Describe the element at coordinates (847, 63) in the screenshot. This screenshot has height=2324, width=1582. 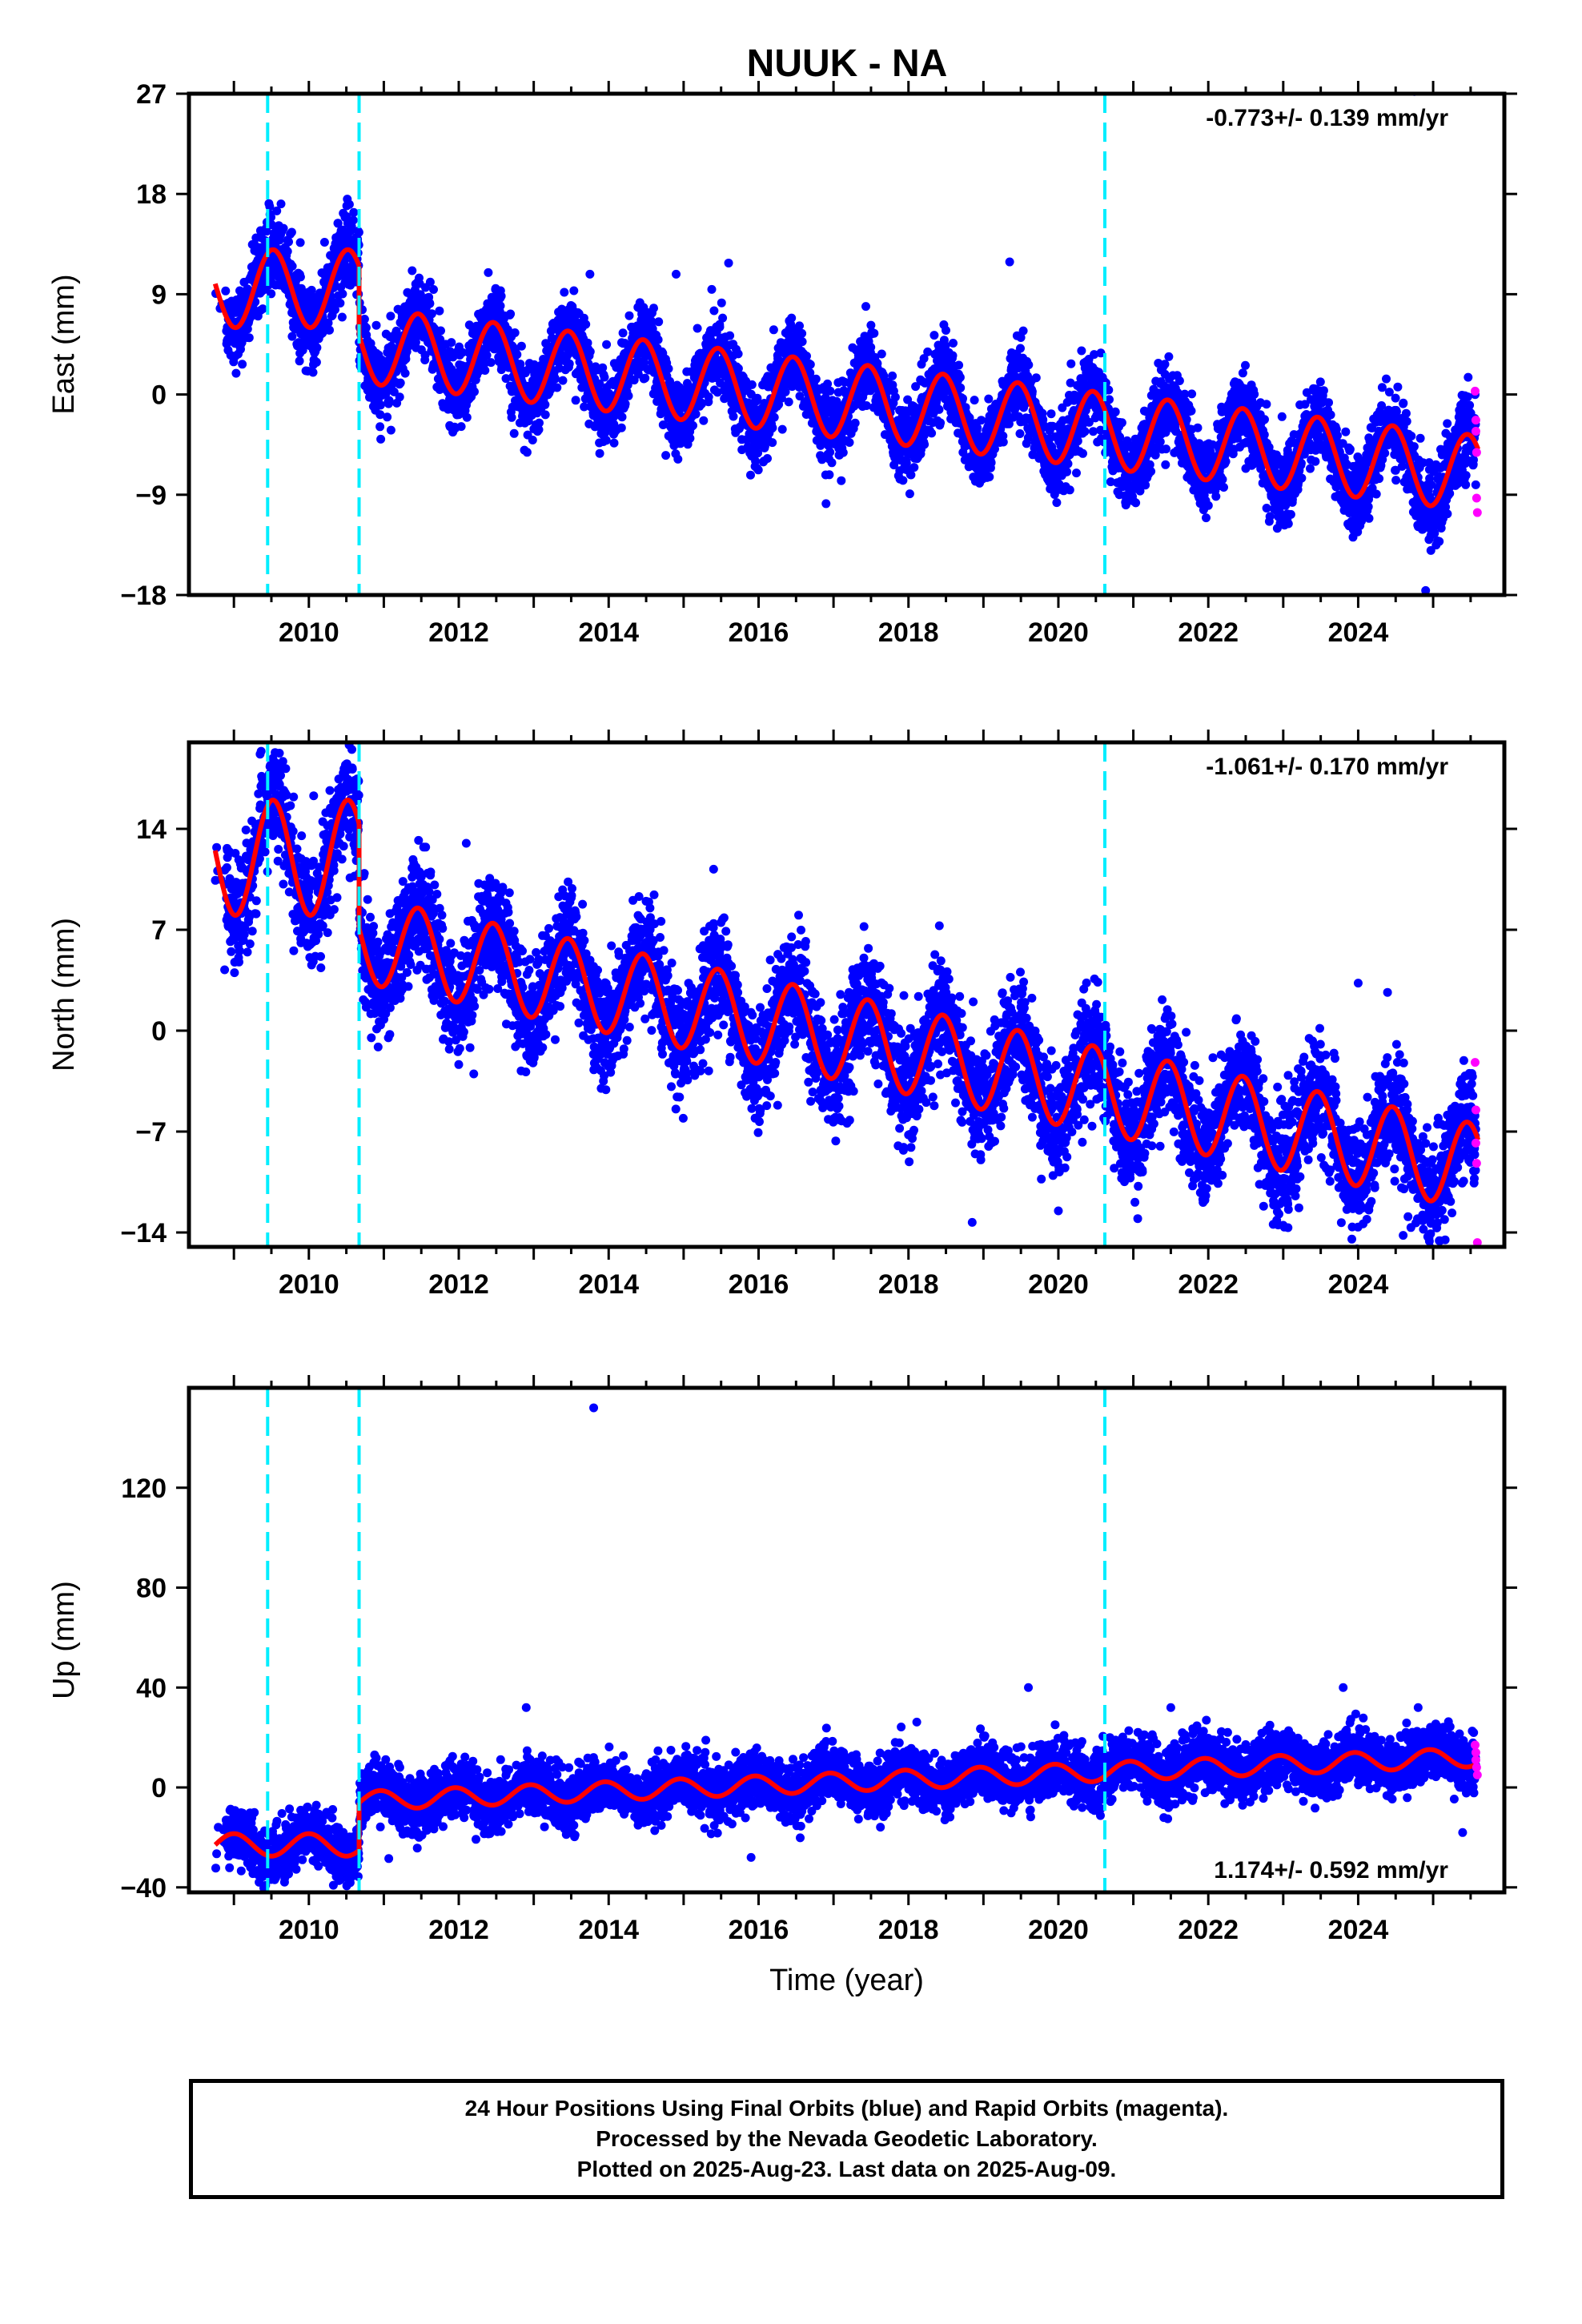
I see `chart-title: NUUK - NA` at that location.